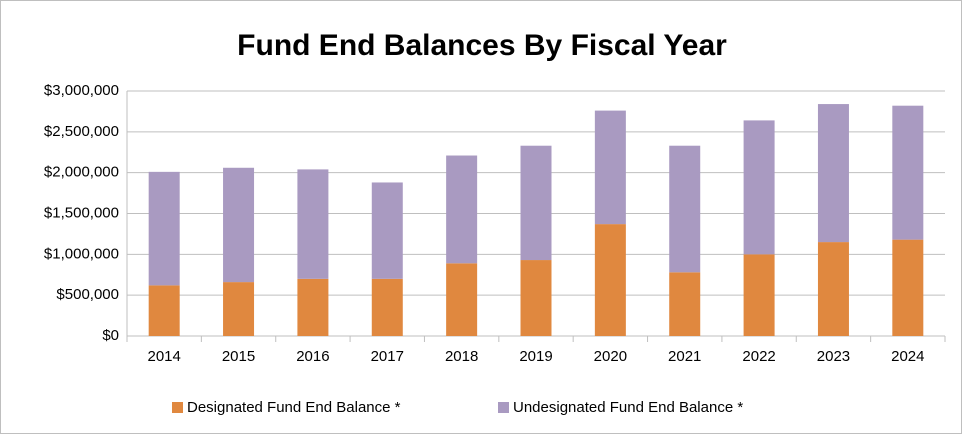 The image size is (963, 435). What do you see at coordinates (833, 356) in the screenshot?
I see `x-tick-label: 2023` at bounding box center [833, 356].